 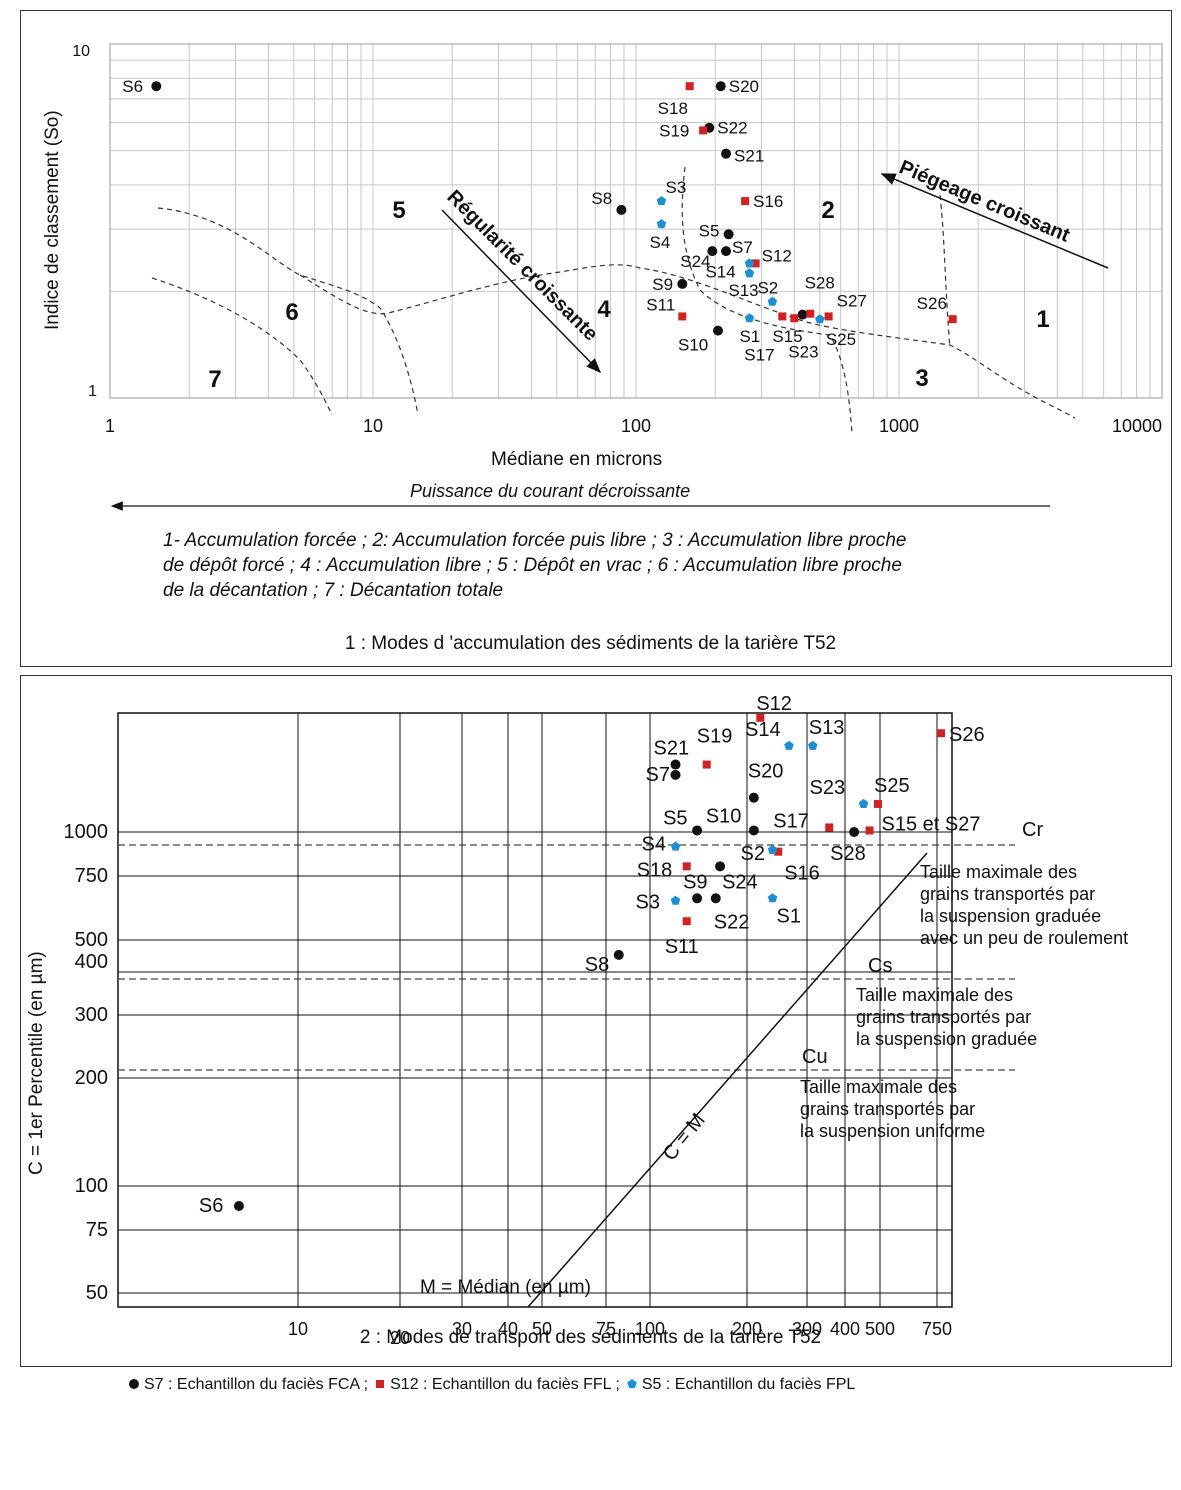 I want to click on chart1-point-s16, so click(x=745, y=201).